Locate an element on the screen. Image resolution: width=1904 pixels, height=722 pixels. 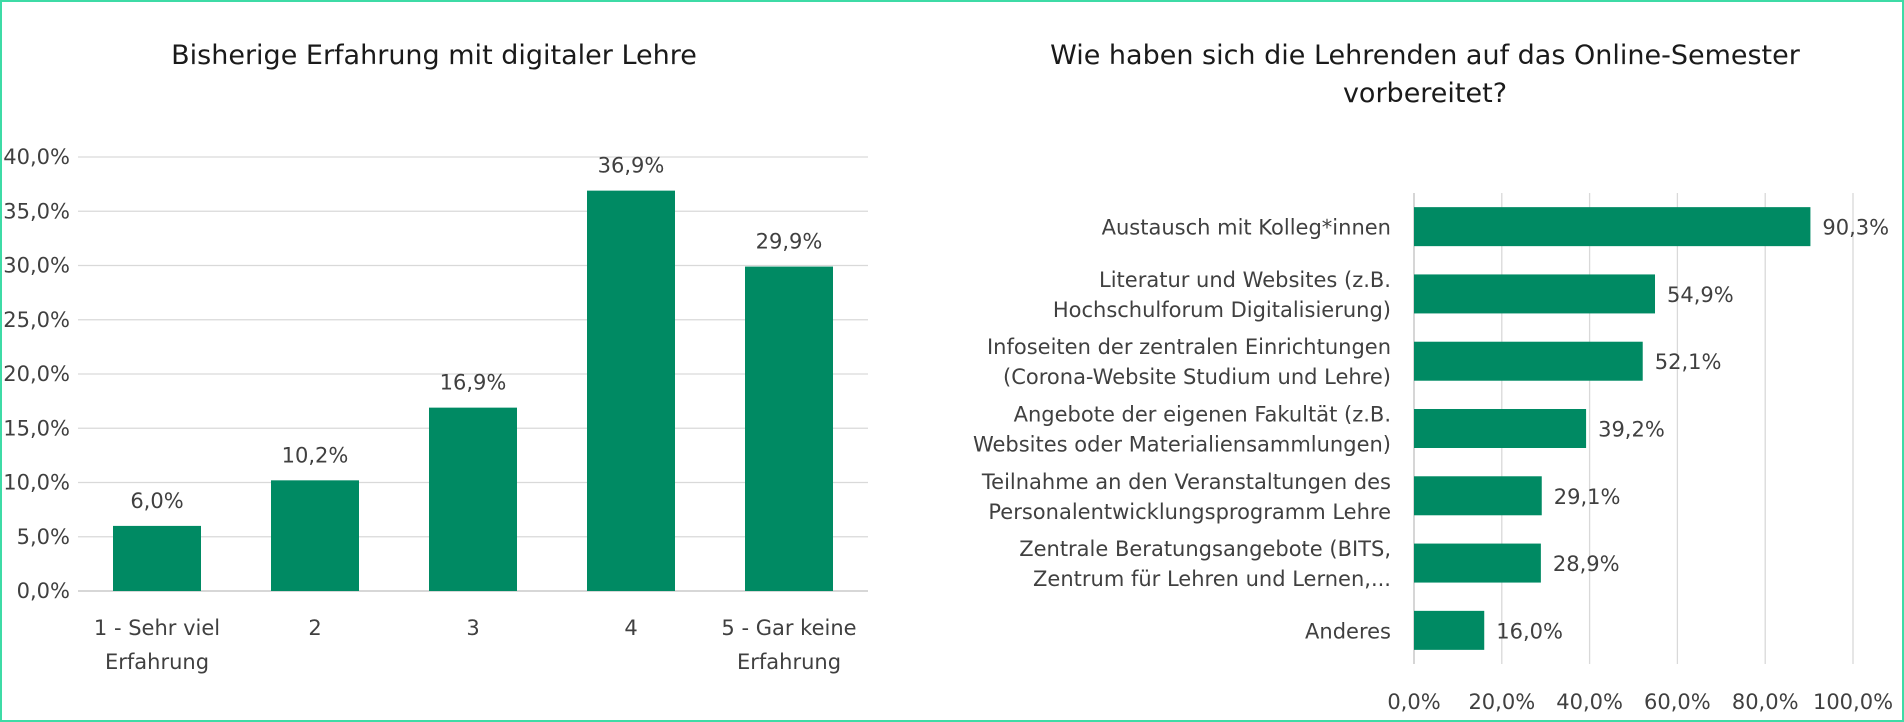
chart1-data-label: 10,2% is located at coordinates (315, 455).